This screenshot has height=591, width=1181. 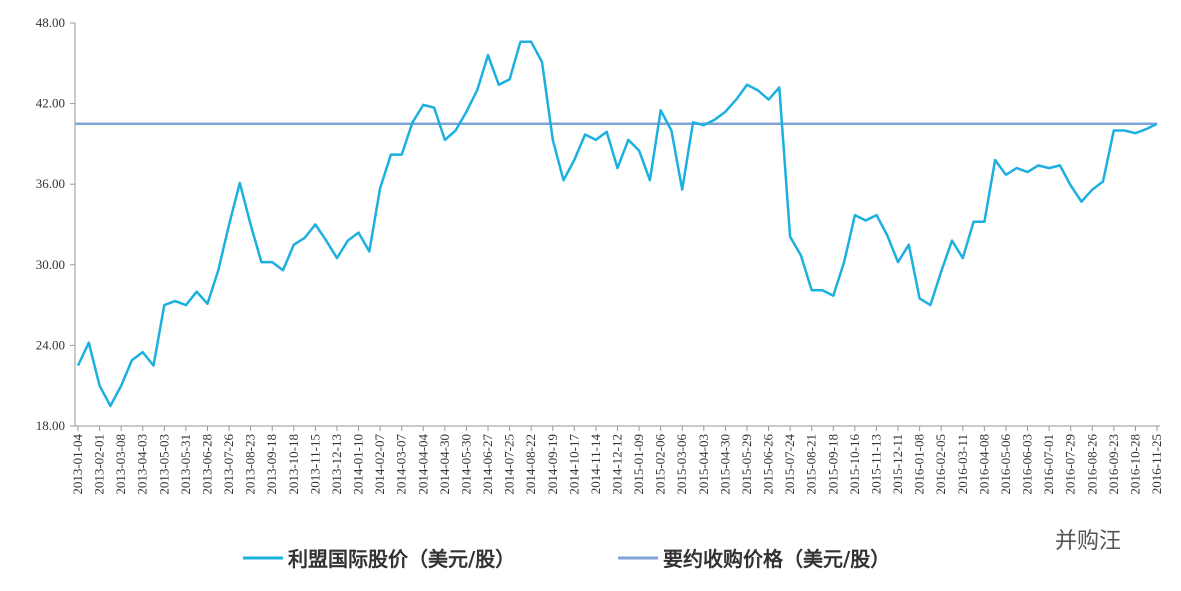 What do you see at coordinates (897, 464) in the screenshot?
I see `x-tick-label: 2015-12-11` at bounding box center [897, 464].